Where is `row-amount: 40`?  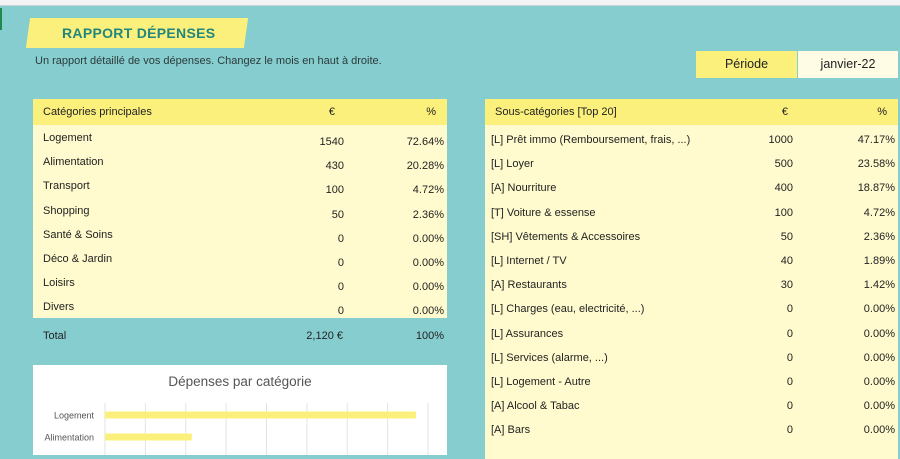 row-amount: 40 is located at coordinates (786, 260).